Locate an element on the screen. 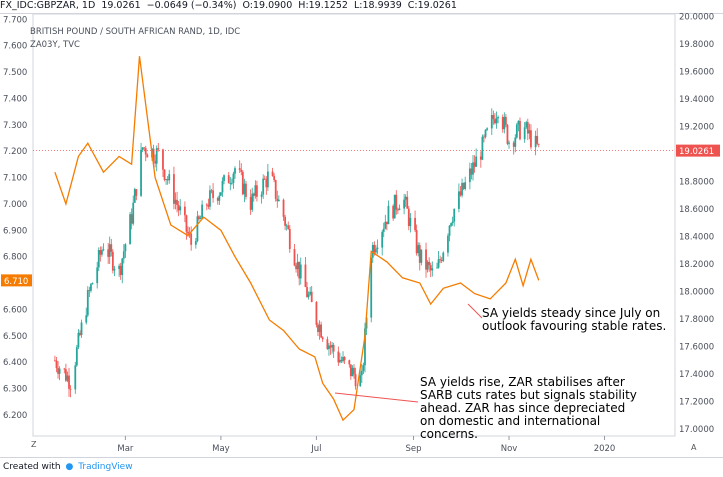  footer-brand: TradingView is located at coordinates (105, 467).